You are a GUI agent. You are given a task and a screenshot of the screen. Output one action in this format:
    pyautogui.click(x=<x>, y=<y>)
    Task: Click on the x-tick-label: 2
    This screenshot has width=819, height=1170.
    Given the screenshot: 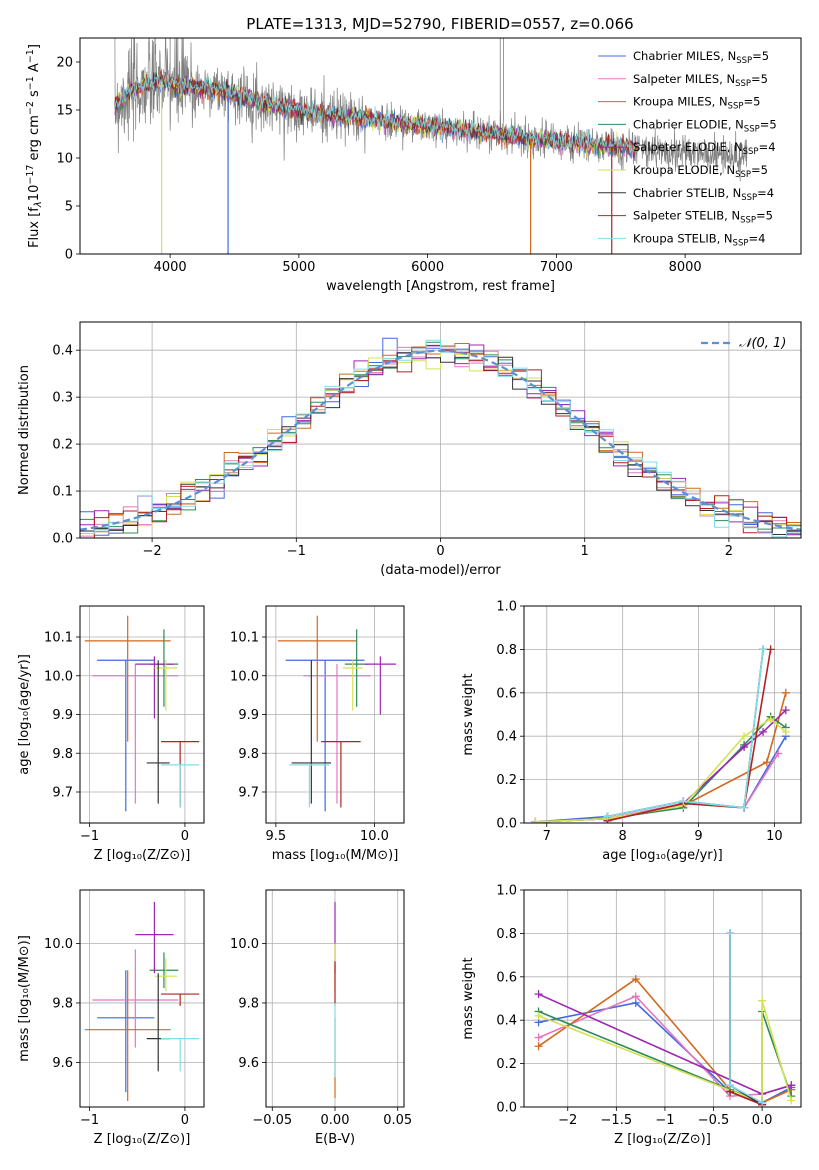 What is the action you would take?
    pyautogui.click(x=729, y=551)
    